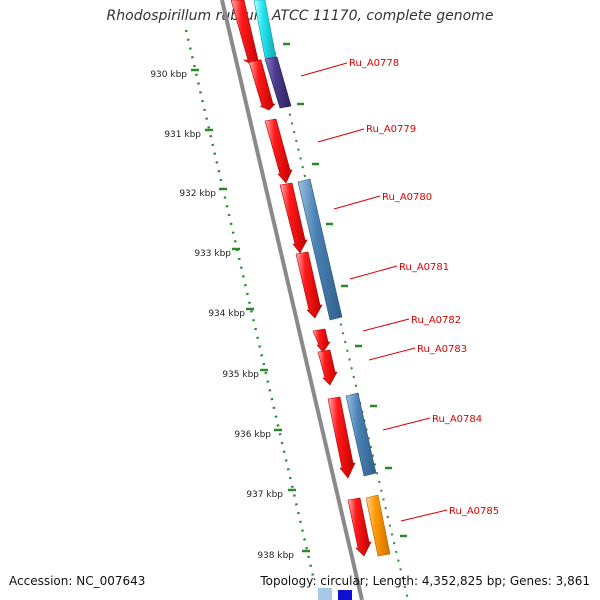  I want to click on gene-label-ru-a0780: Ru_A0780, so click(407, 197).